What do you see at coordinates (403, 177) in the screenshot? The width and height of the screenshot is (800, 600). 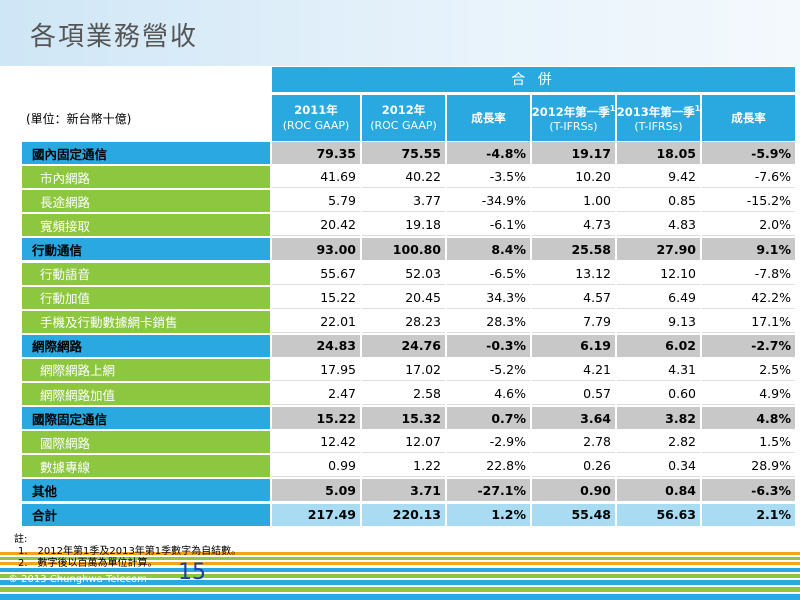 I see `value-cell: 40.22` at bounding box center [403, 177].